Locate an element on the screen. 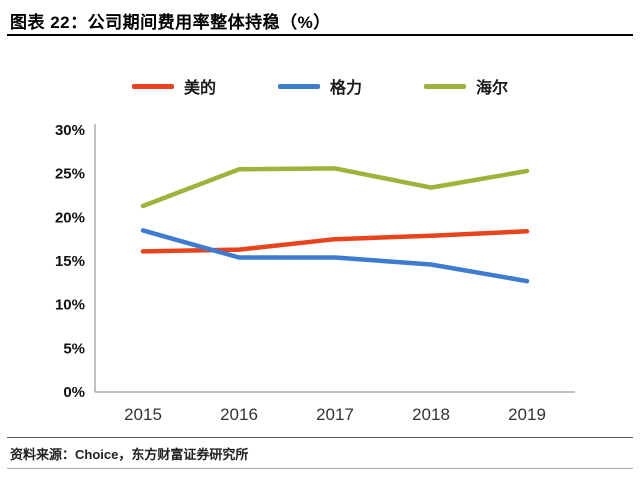 The width and height of the screenshot is (640, 478). y-tick-label: 0% is located at coordinates (74, 392).